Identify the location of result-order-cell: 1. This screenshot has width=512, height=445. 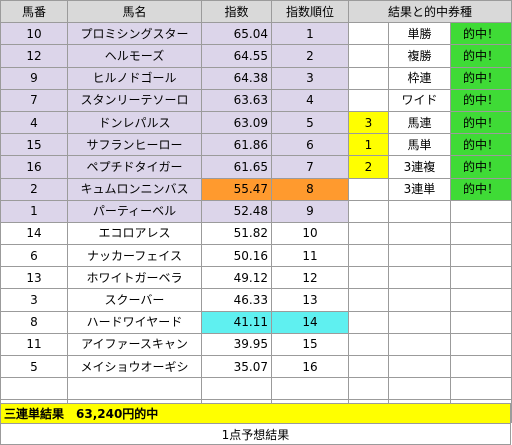
(368, 145).